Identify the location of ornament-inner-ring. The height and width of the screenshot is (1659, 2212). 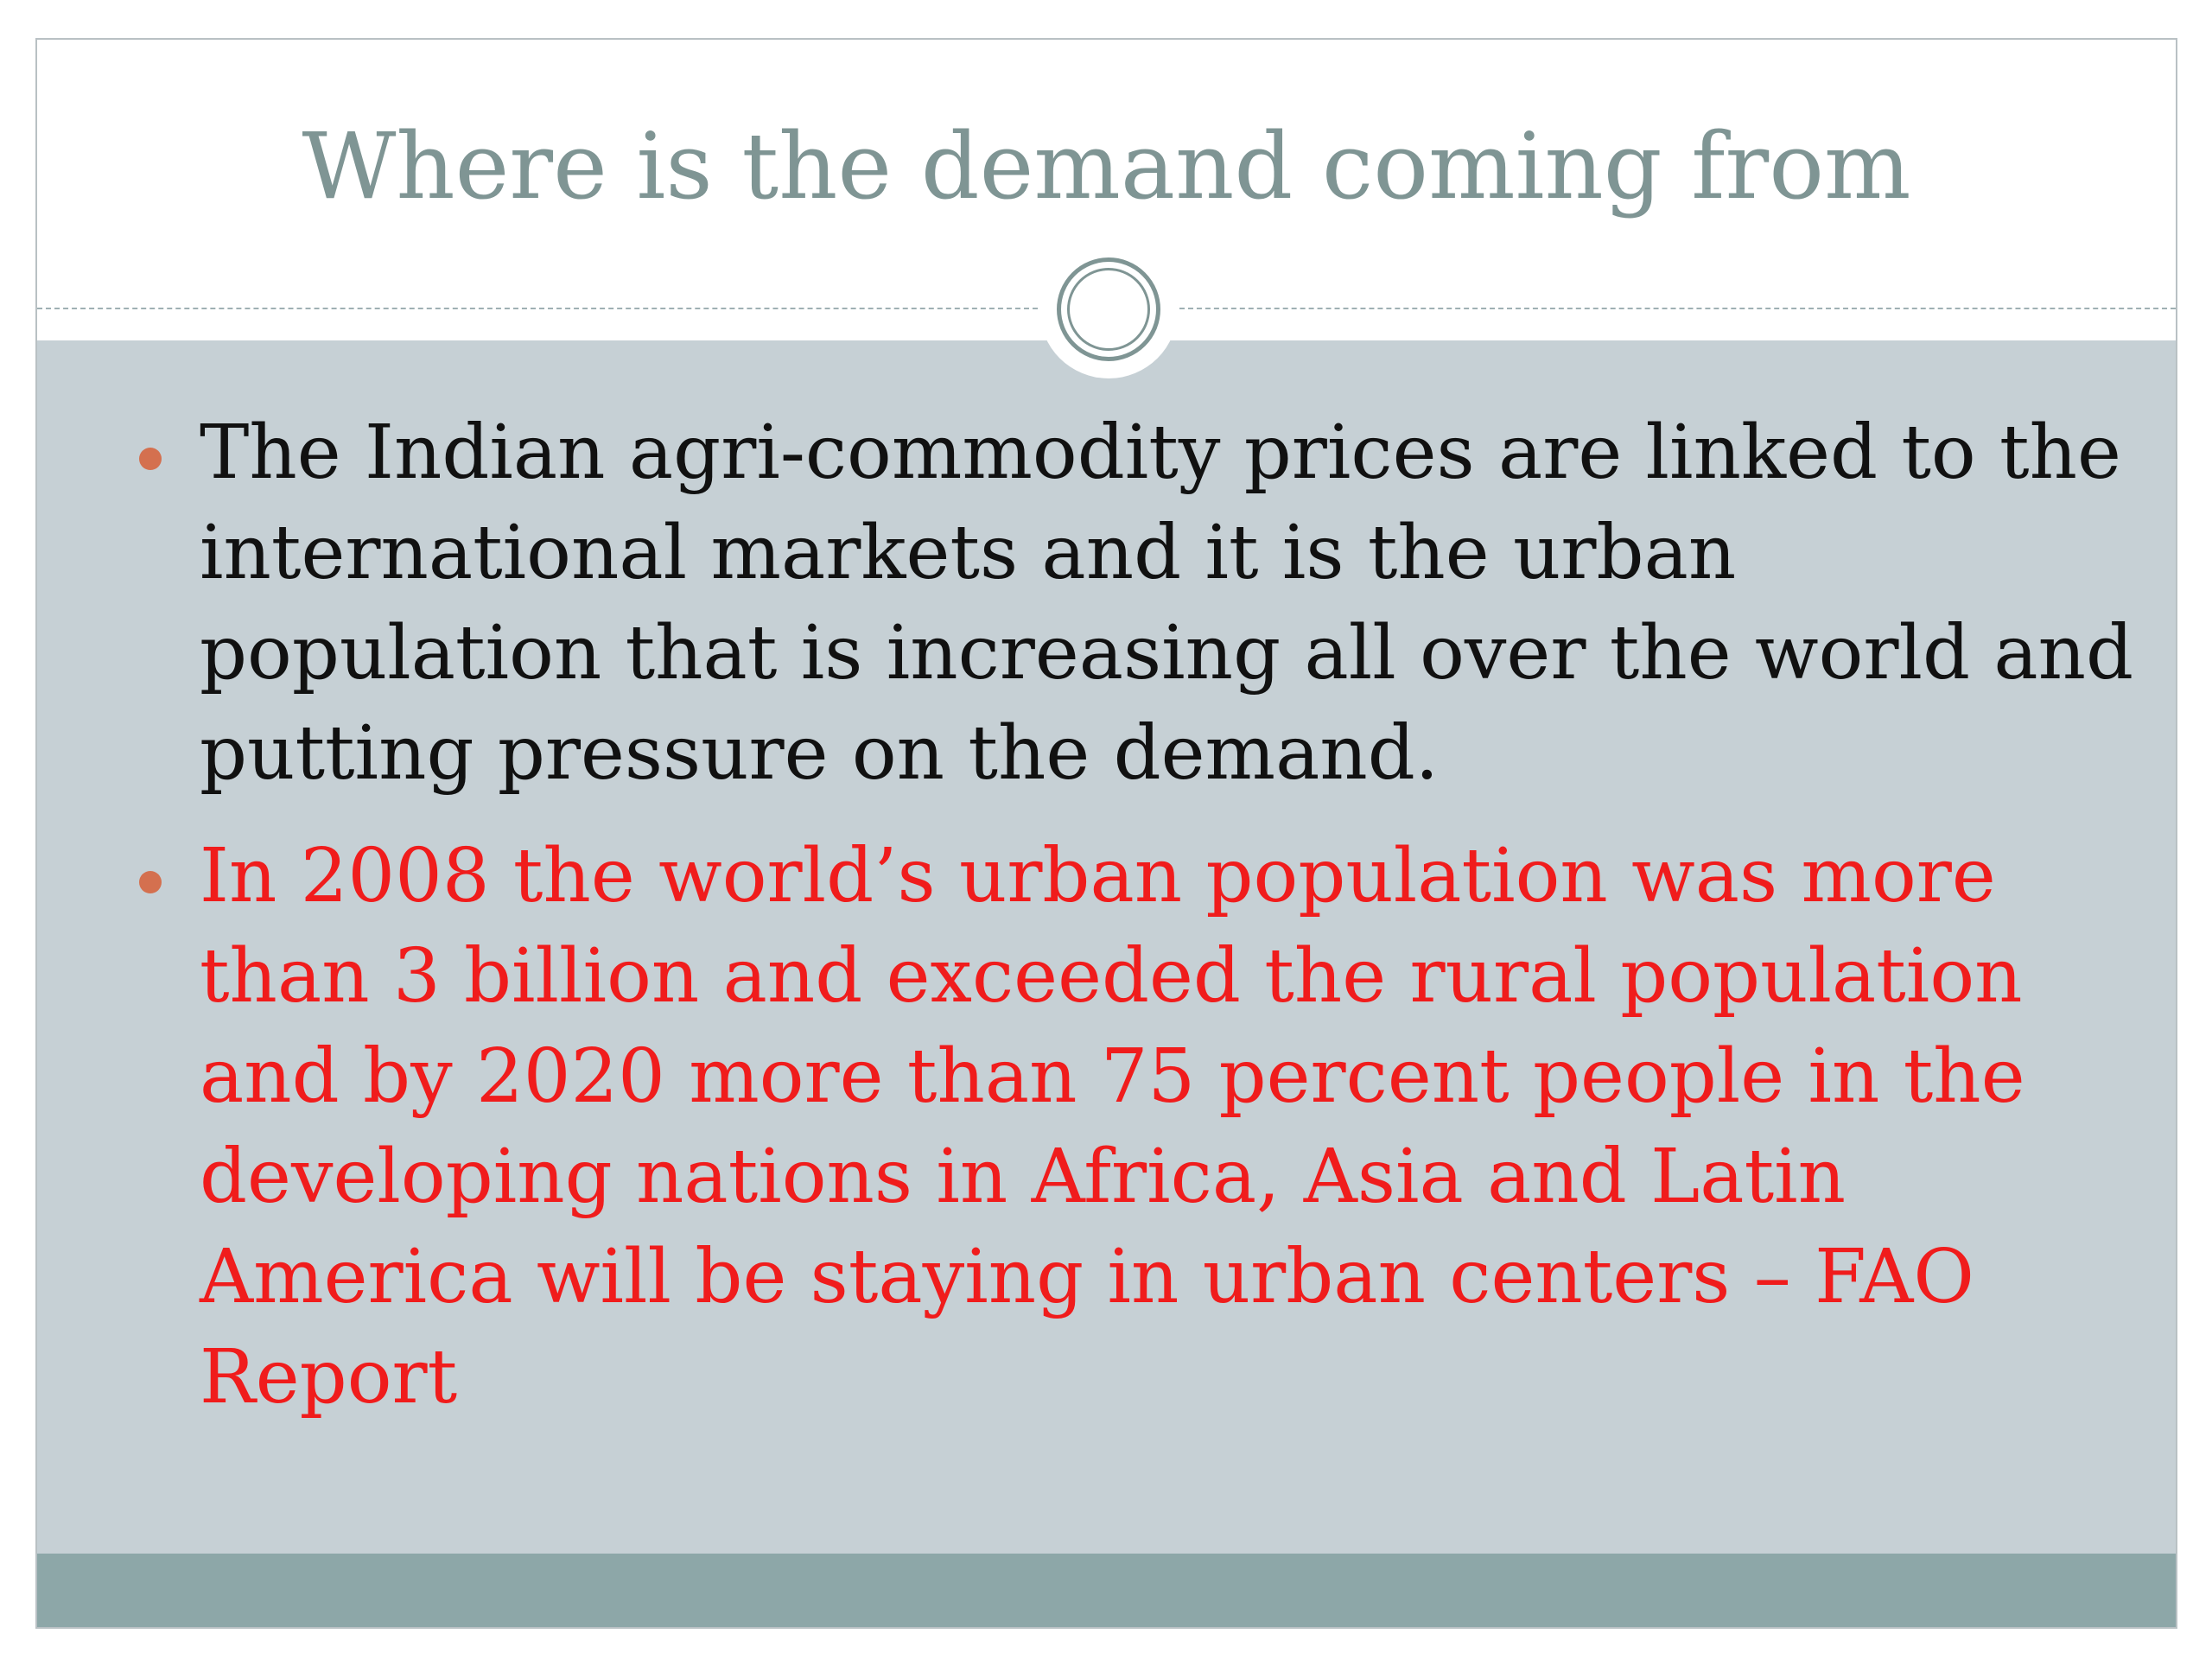
(1108, 309).